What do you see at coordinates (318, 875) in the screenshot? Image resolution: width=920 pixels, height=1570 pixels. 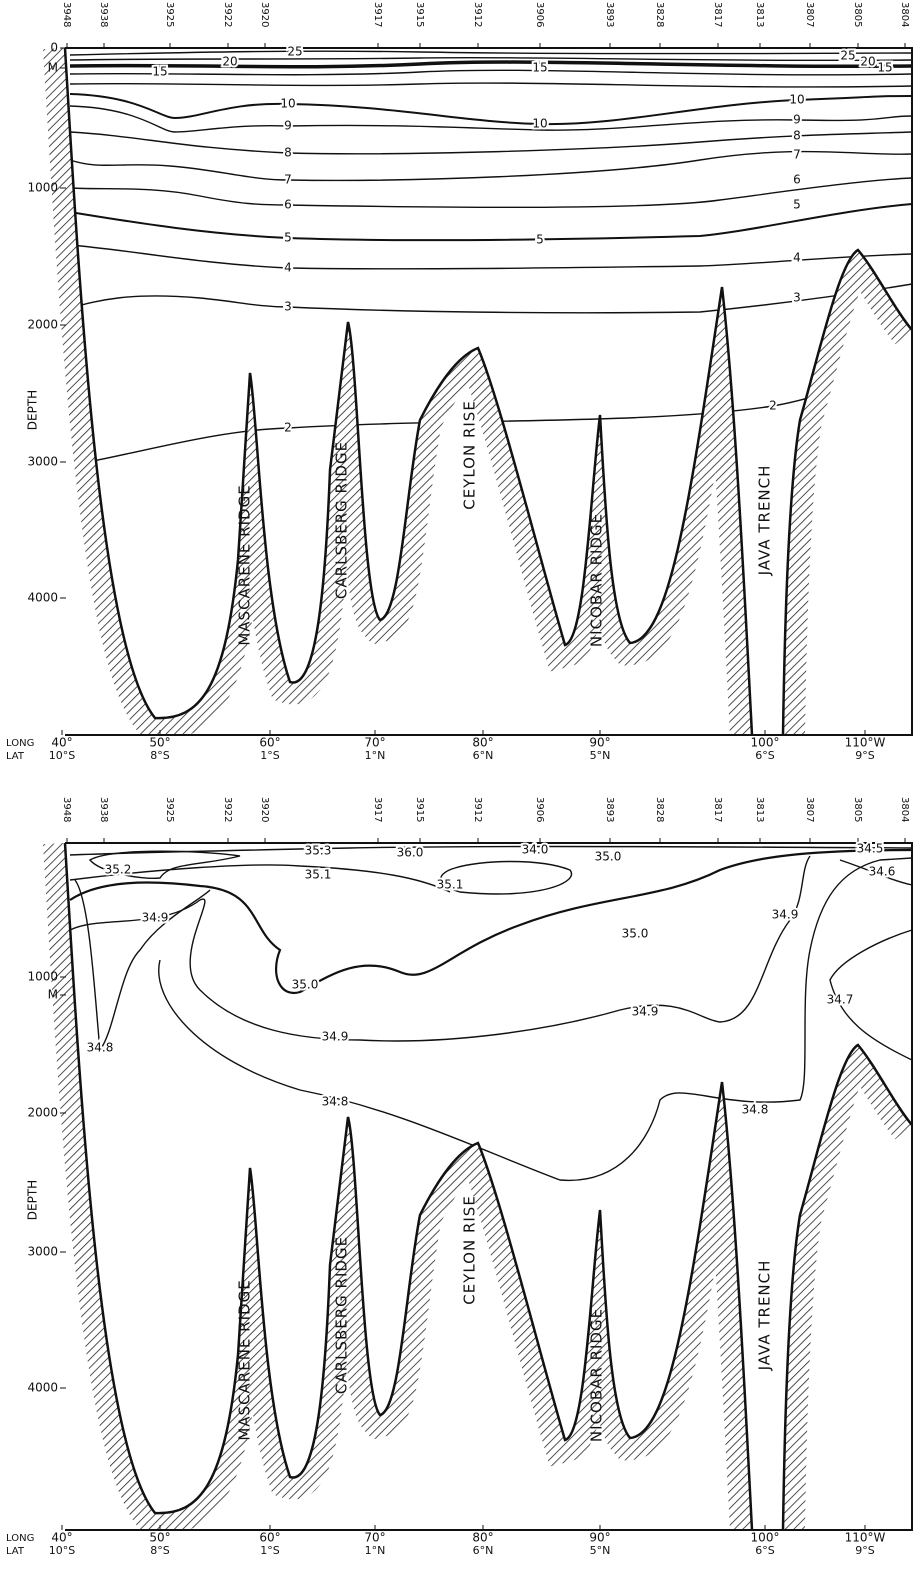 I see `contour-label: 35.1` at bounding box center [318, 875].